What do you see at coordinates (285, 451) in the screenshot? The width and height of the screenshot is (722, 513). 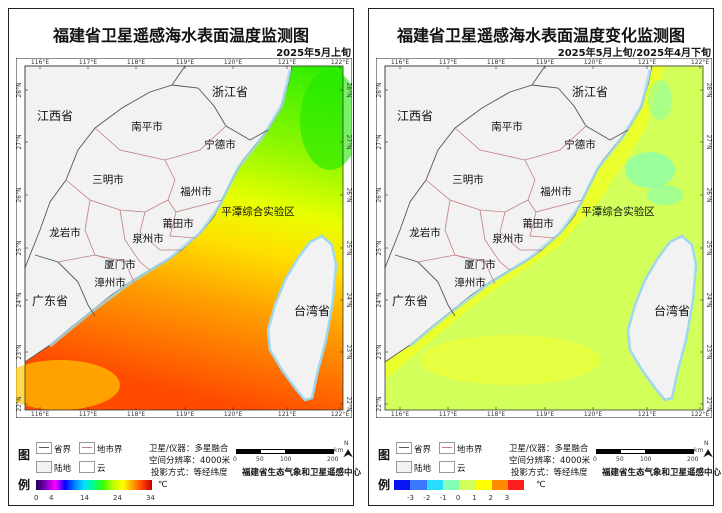 I see `scale-bar` at bounding box center [285, 451].